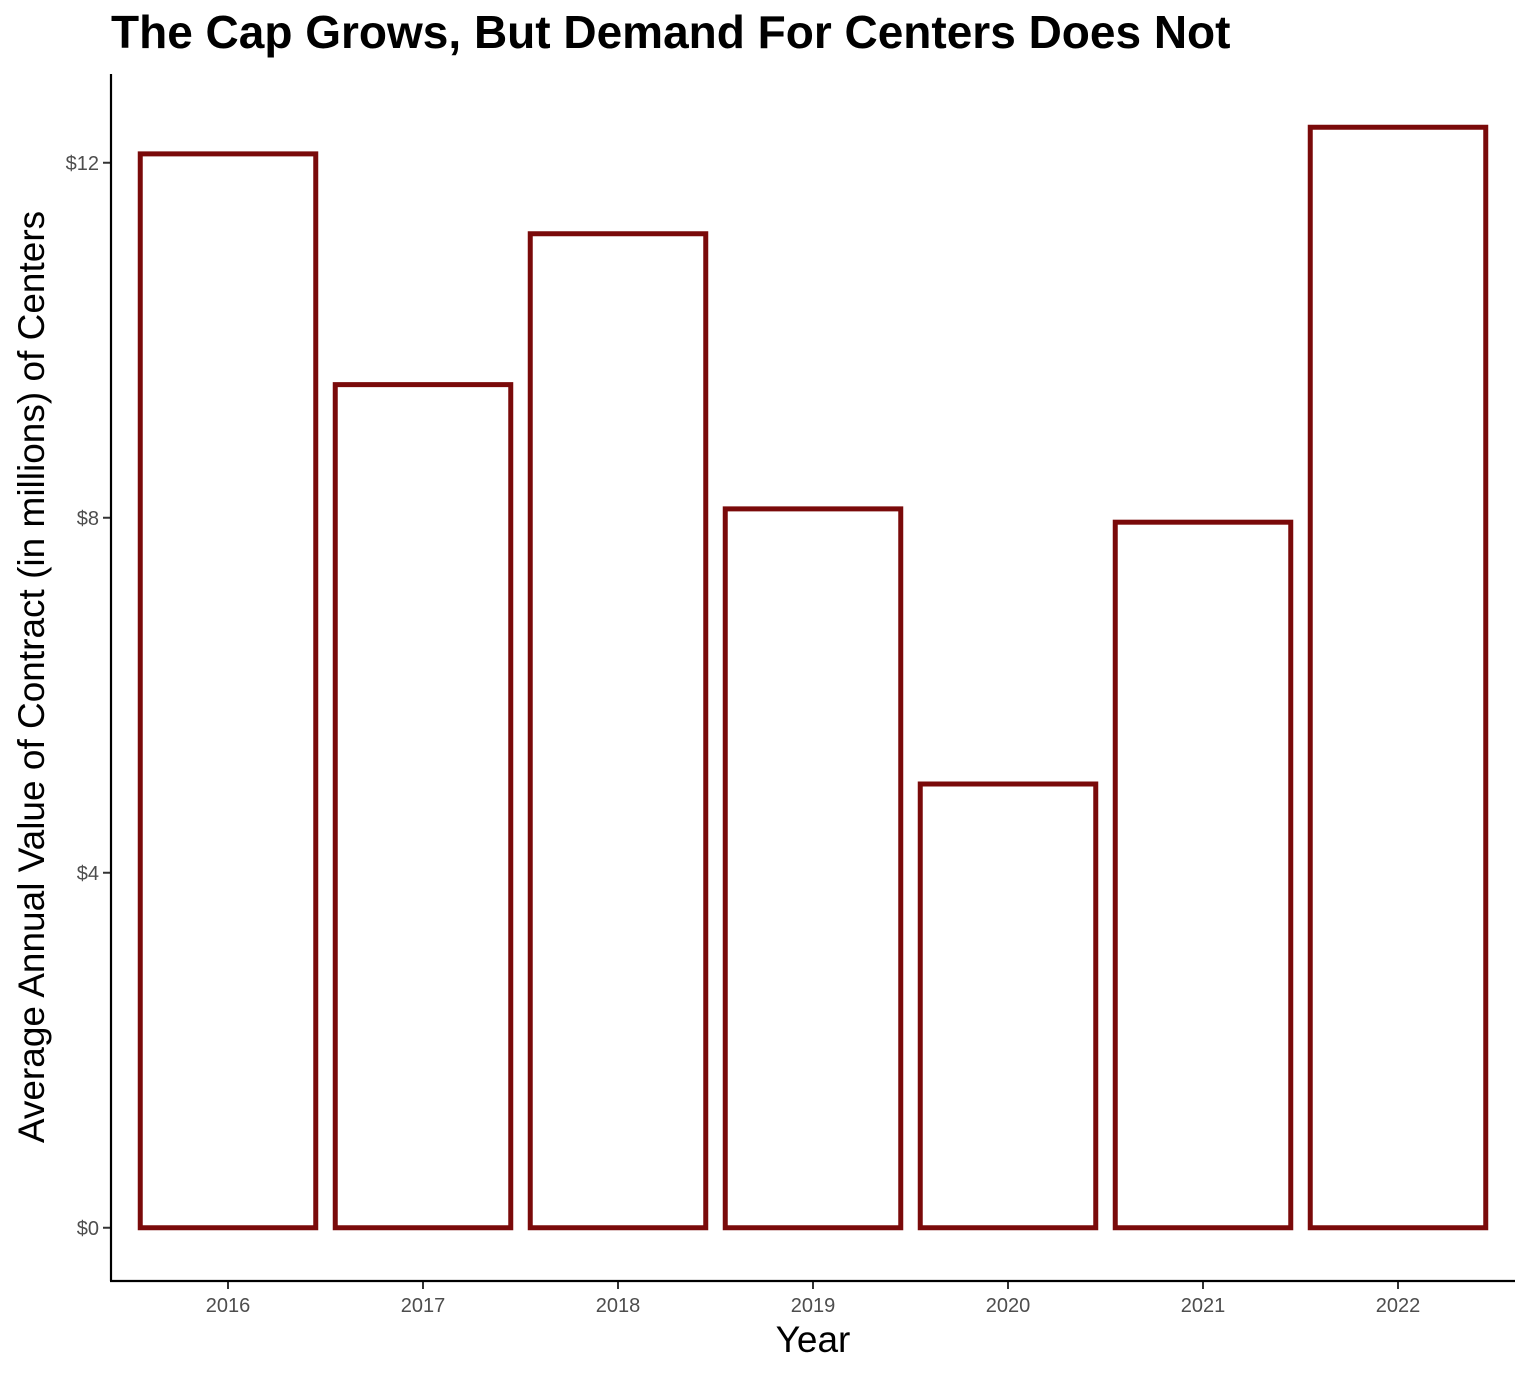 The height and width of the screenshot is (1376, 1530). What do you see at coordinates (1398, 1306) in the screenshot?
I see `x-tick-label-2022: 2022` at bounding box center [1398, 1306].